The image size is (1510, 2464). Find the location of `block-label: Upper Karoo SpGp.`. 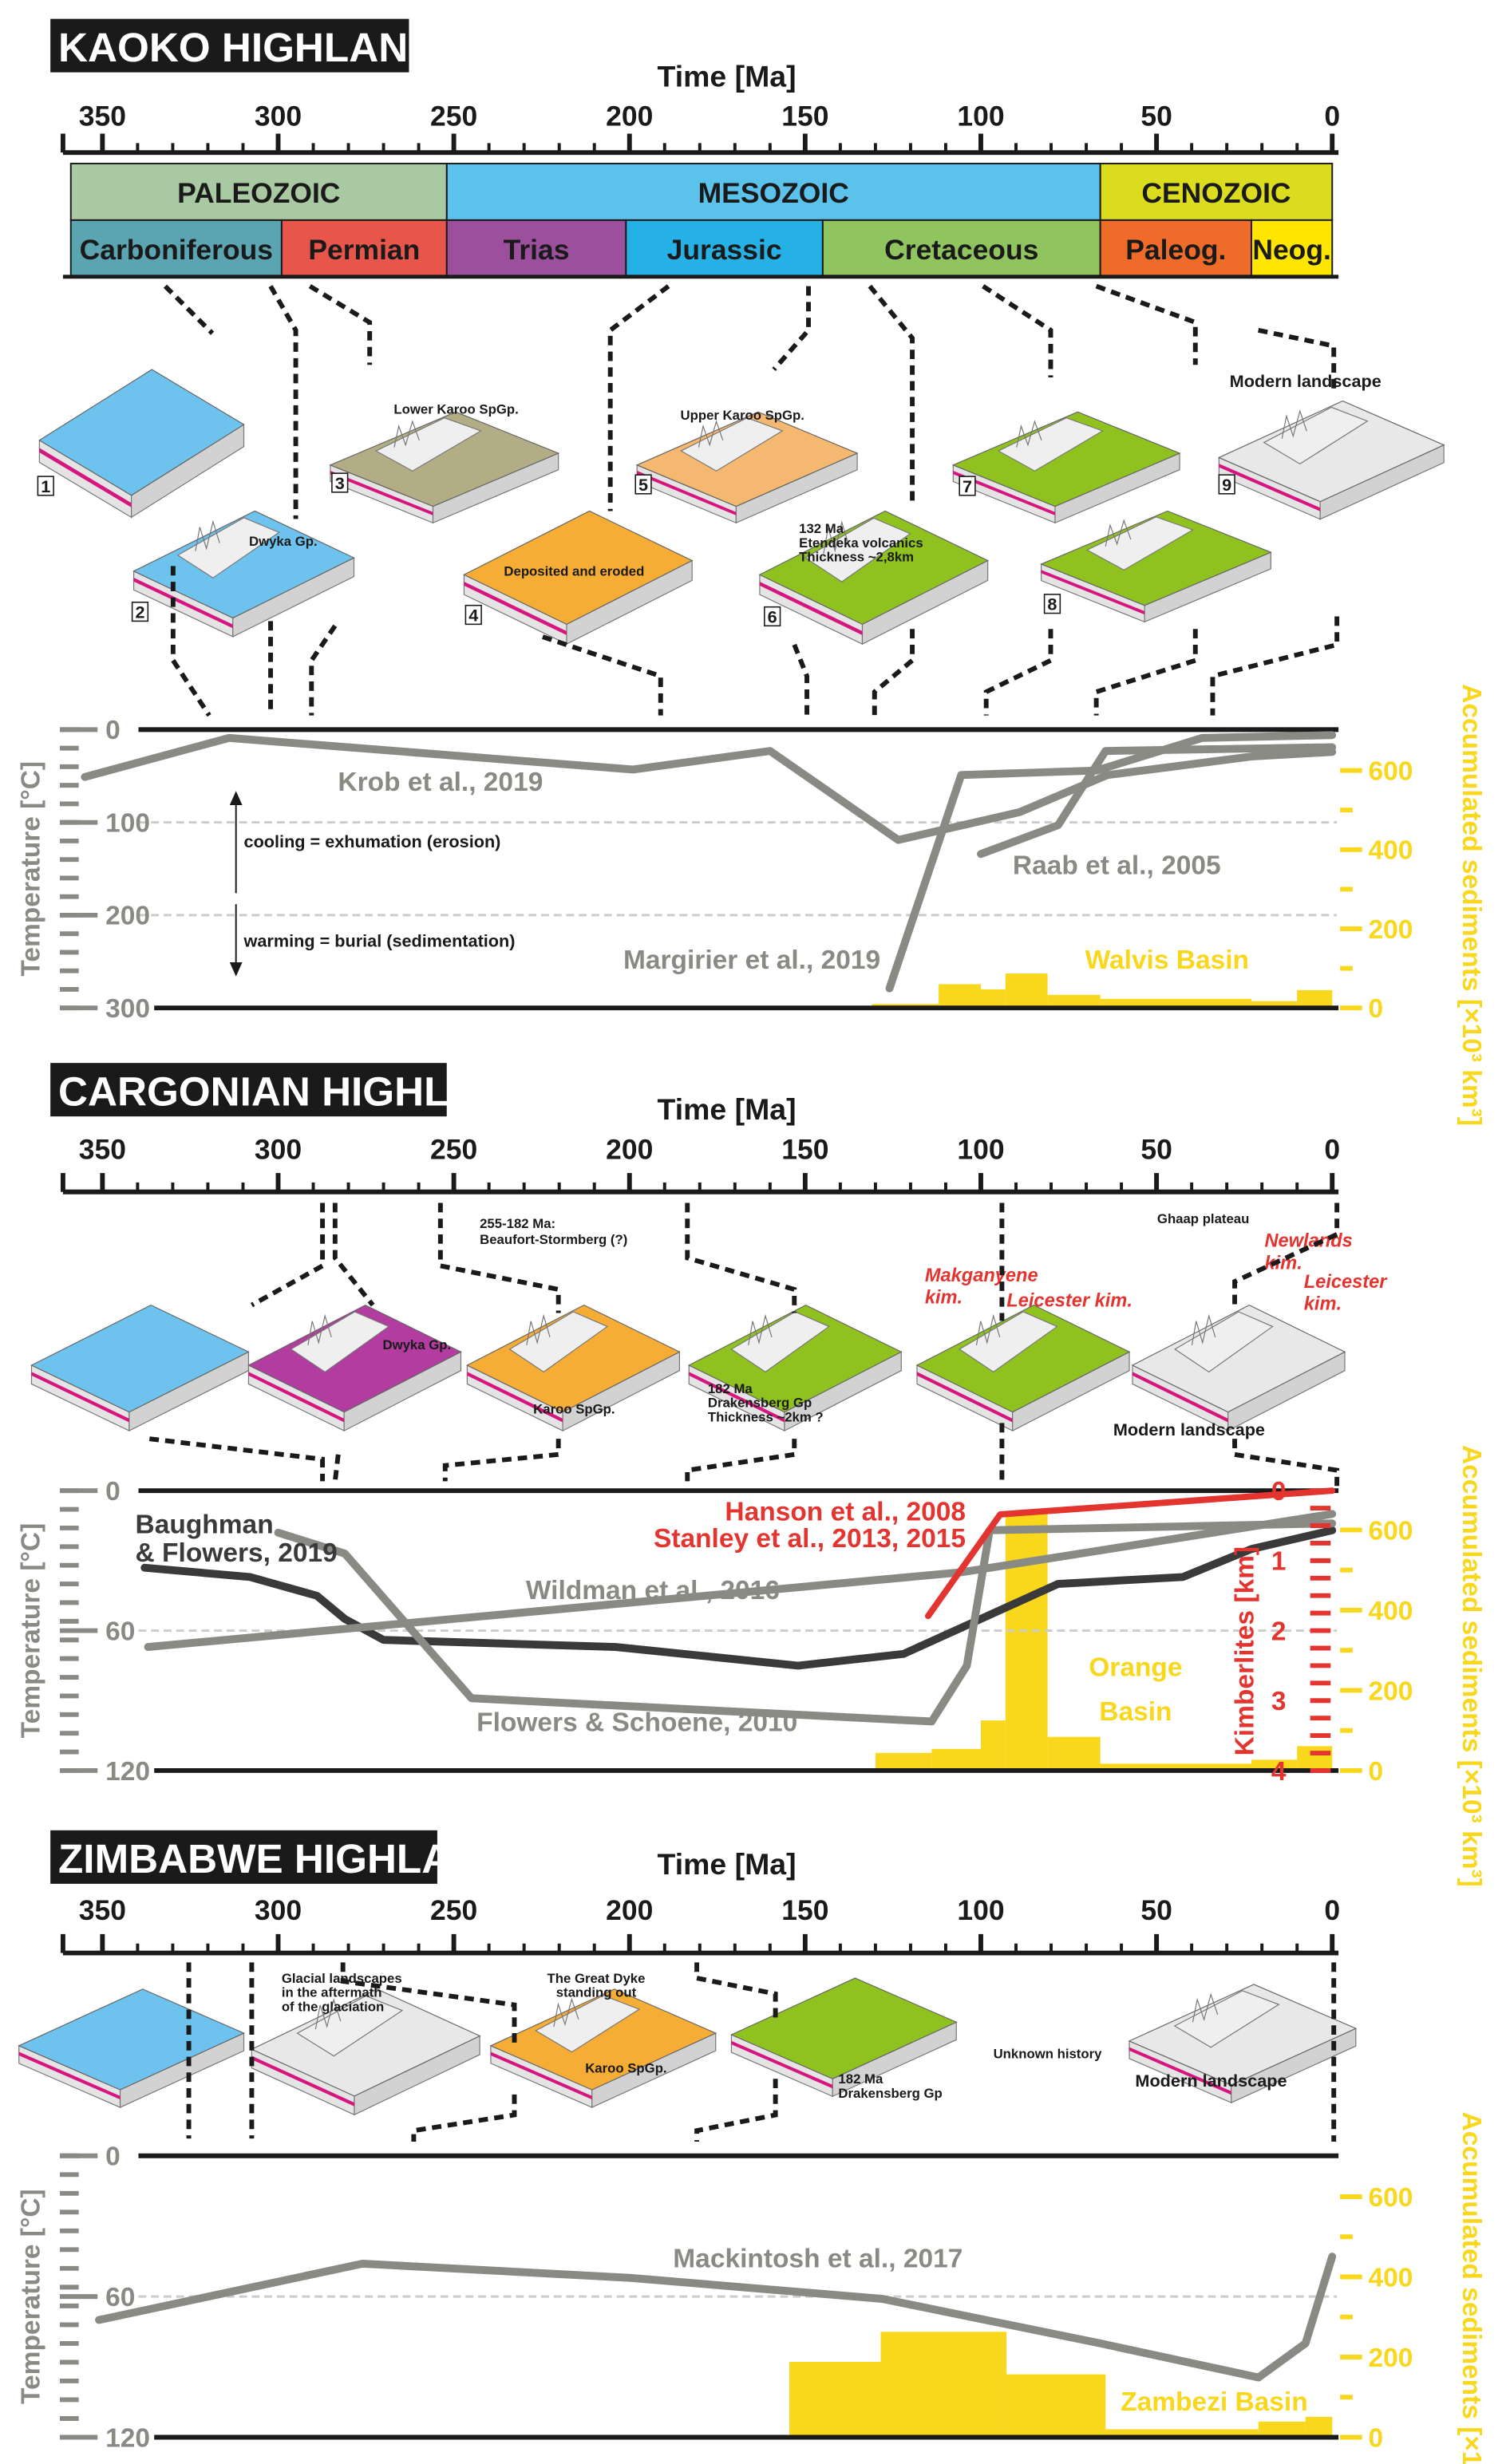

block-label: Upper Karoo SpGp. is located at coordinates (743, 415).